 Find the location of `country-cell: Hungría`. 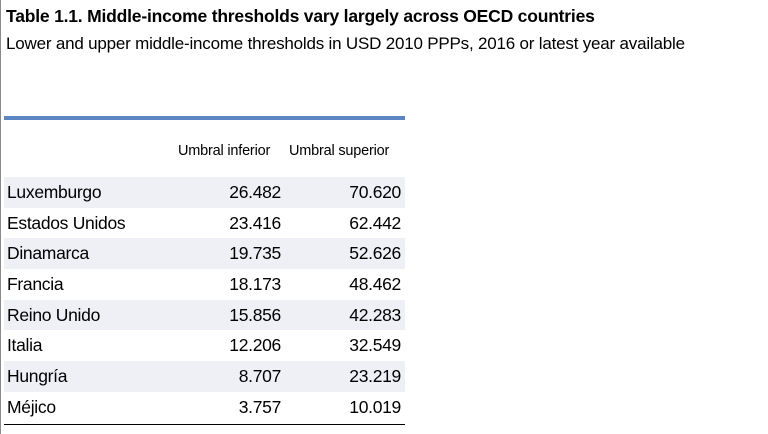

country-cell: Hungría is located at coordinates (37, 375).